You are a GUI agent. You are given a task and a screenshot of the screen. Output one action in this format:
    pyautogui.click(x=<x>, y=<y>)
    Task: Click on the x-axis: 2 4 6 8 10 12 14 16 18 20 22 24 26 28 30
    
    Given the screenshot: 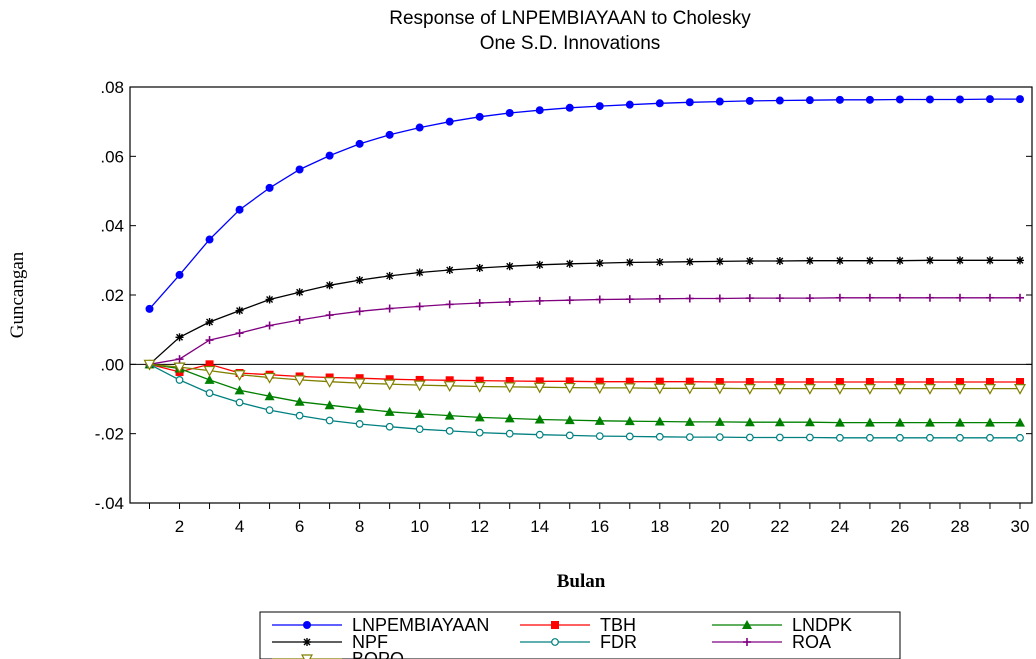 What is the action you would take?
    pyautogui.click(x=589, y=519)
    